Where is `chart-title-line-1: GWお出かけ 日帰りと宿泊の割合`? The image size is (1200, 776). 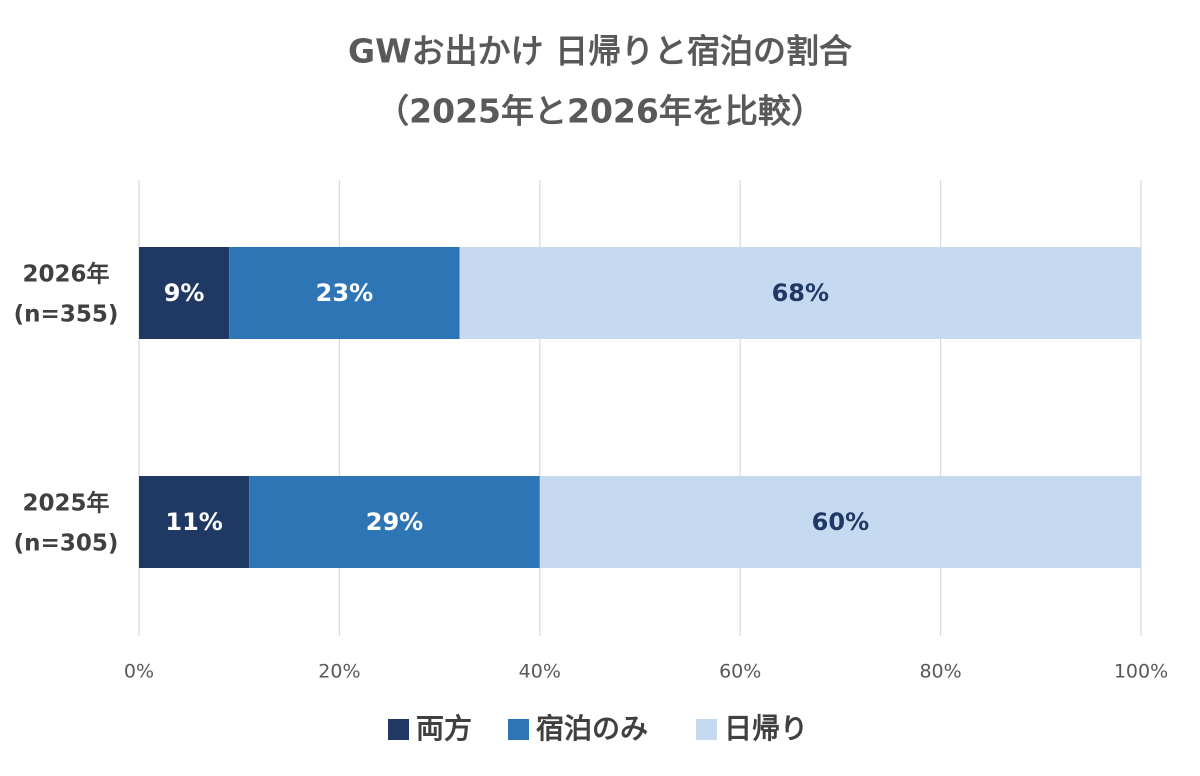 chart-title-line-1: GWお出かけ 日帰りと宿泊の割合 is located at coordinates (600, 51).